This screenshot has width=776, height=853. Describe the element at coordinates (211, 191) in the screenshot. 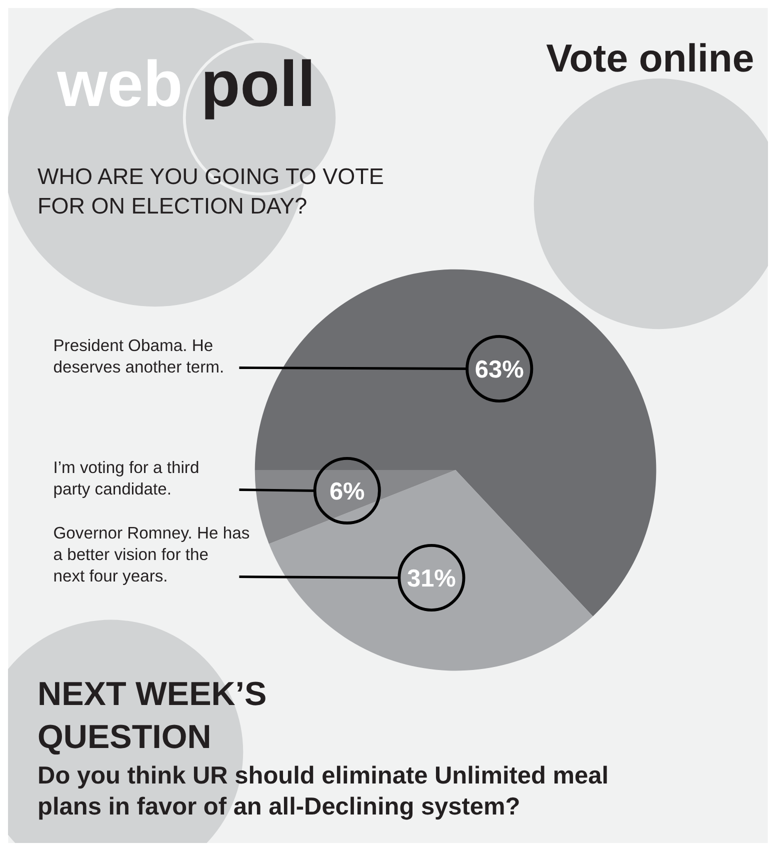

I see `chart-subtitle: WHO ARE YOU GOING TO VOTE FOR ON ELECTION DAY?` at that location.